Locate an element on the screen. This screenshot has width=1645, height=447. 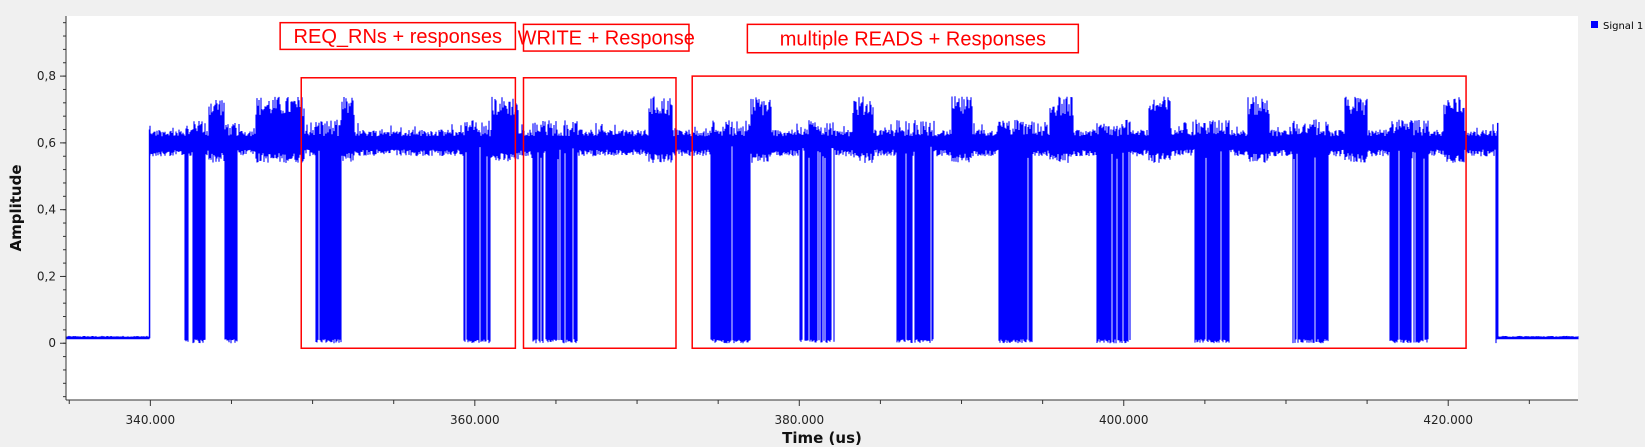
annotation-label-3: multiple READS + Responses is located at coordinates (913, 40).